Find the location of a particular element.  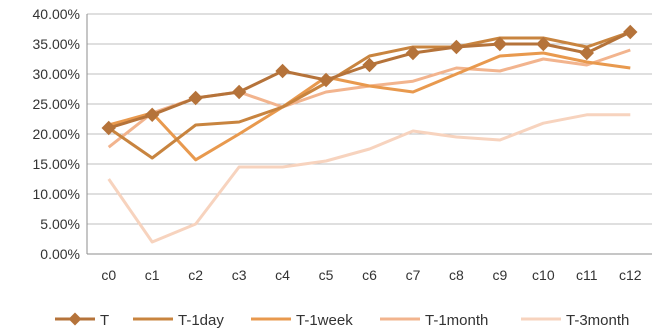

x-tick-label: c10 is located at coordinates (543, 275).